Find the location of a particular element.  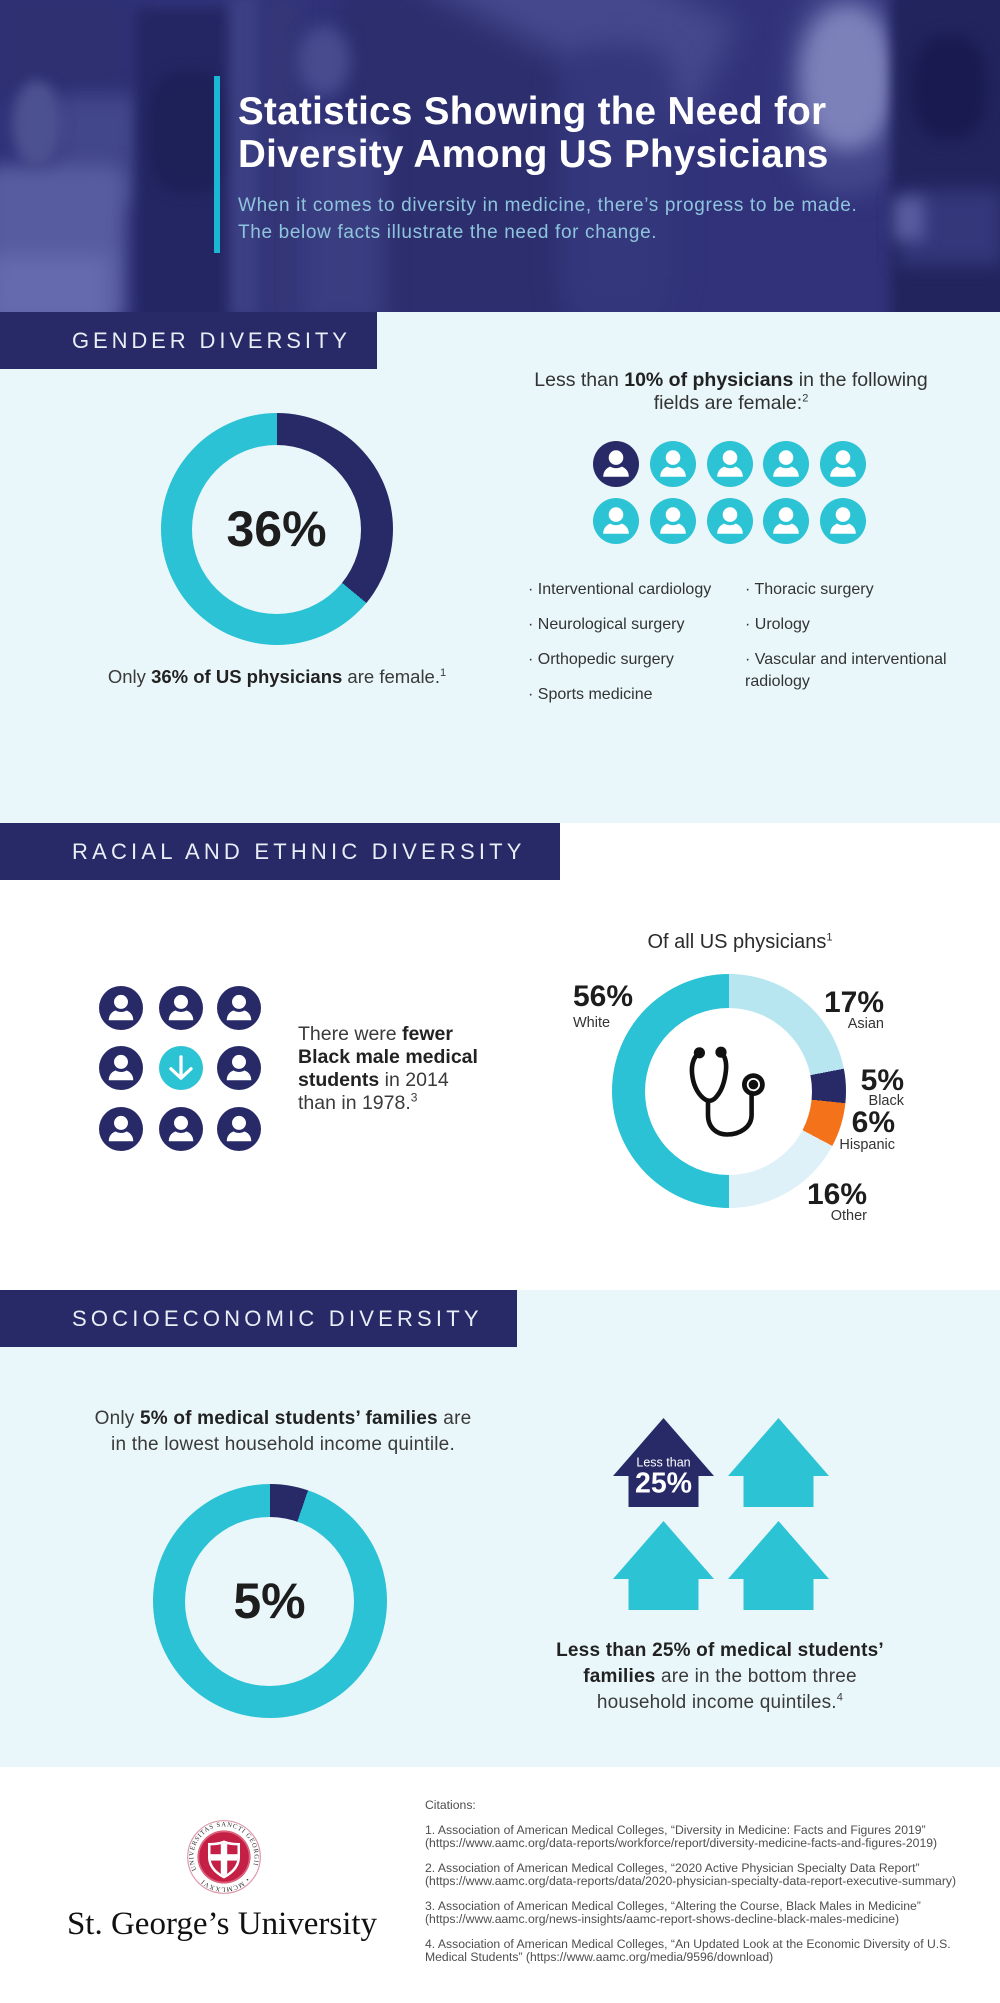

svg-text: Less than is located at coordinates (663, 1463).